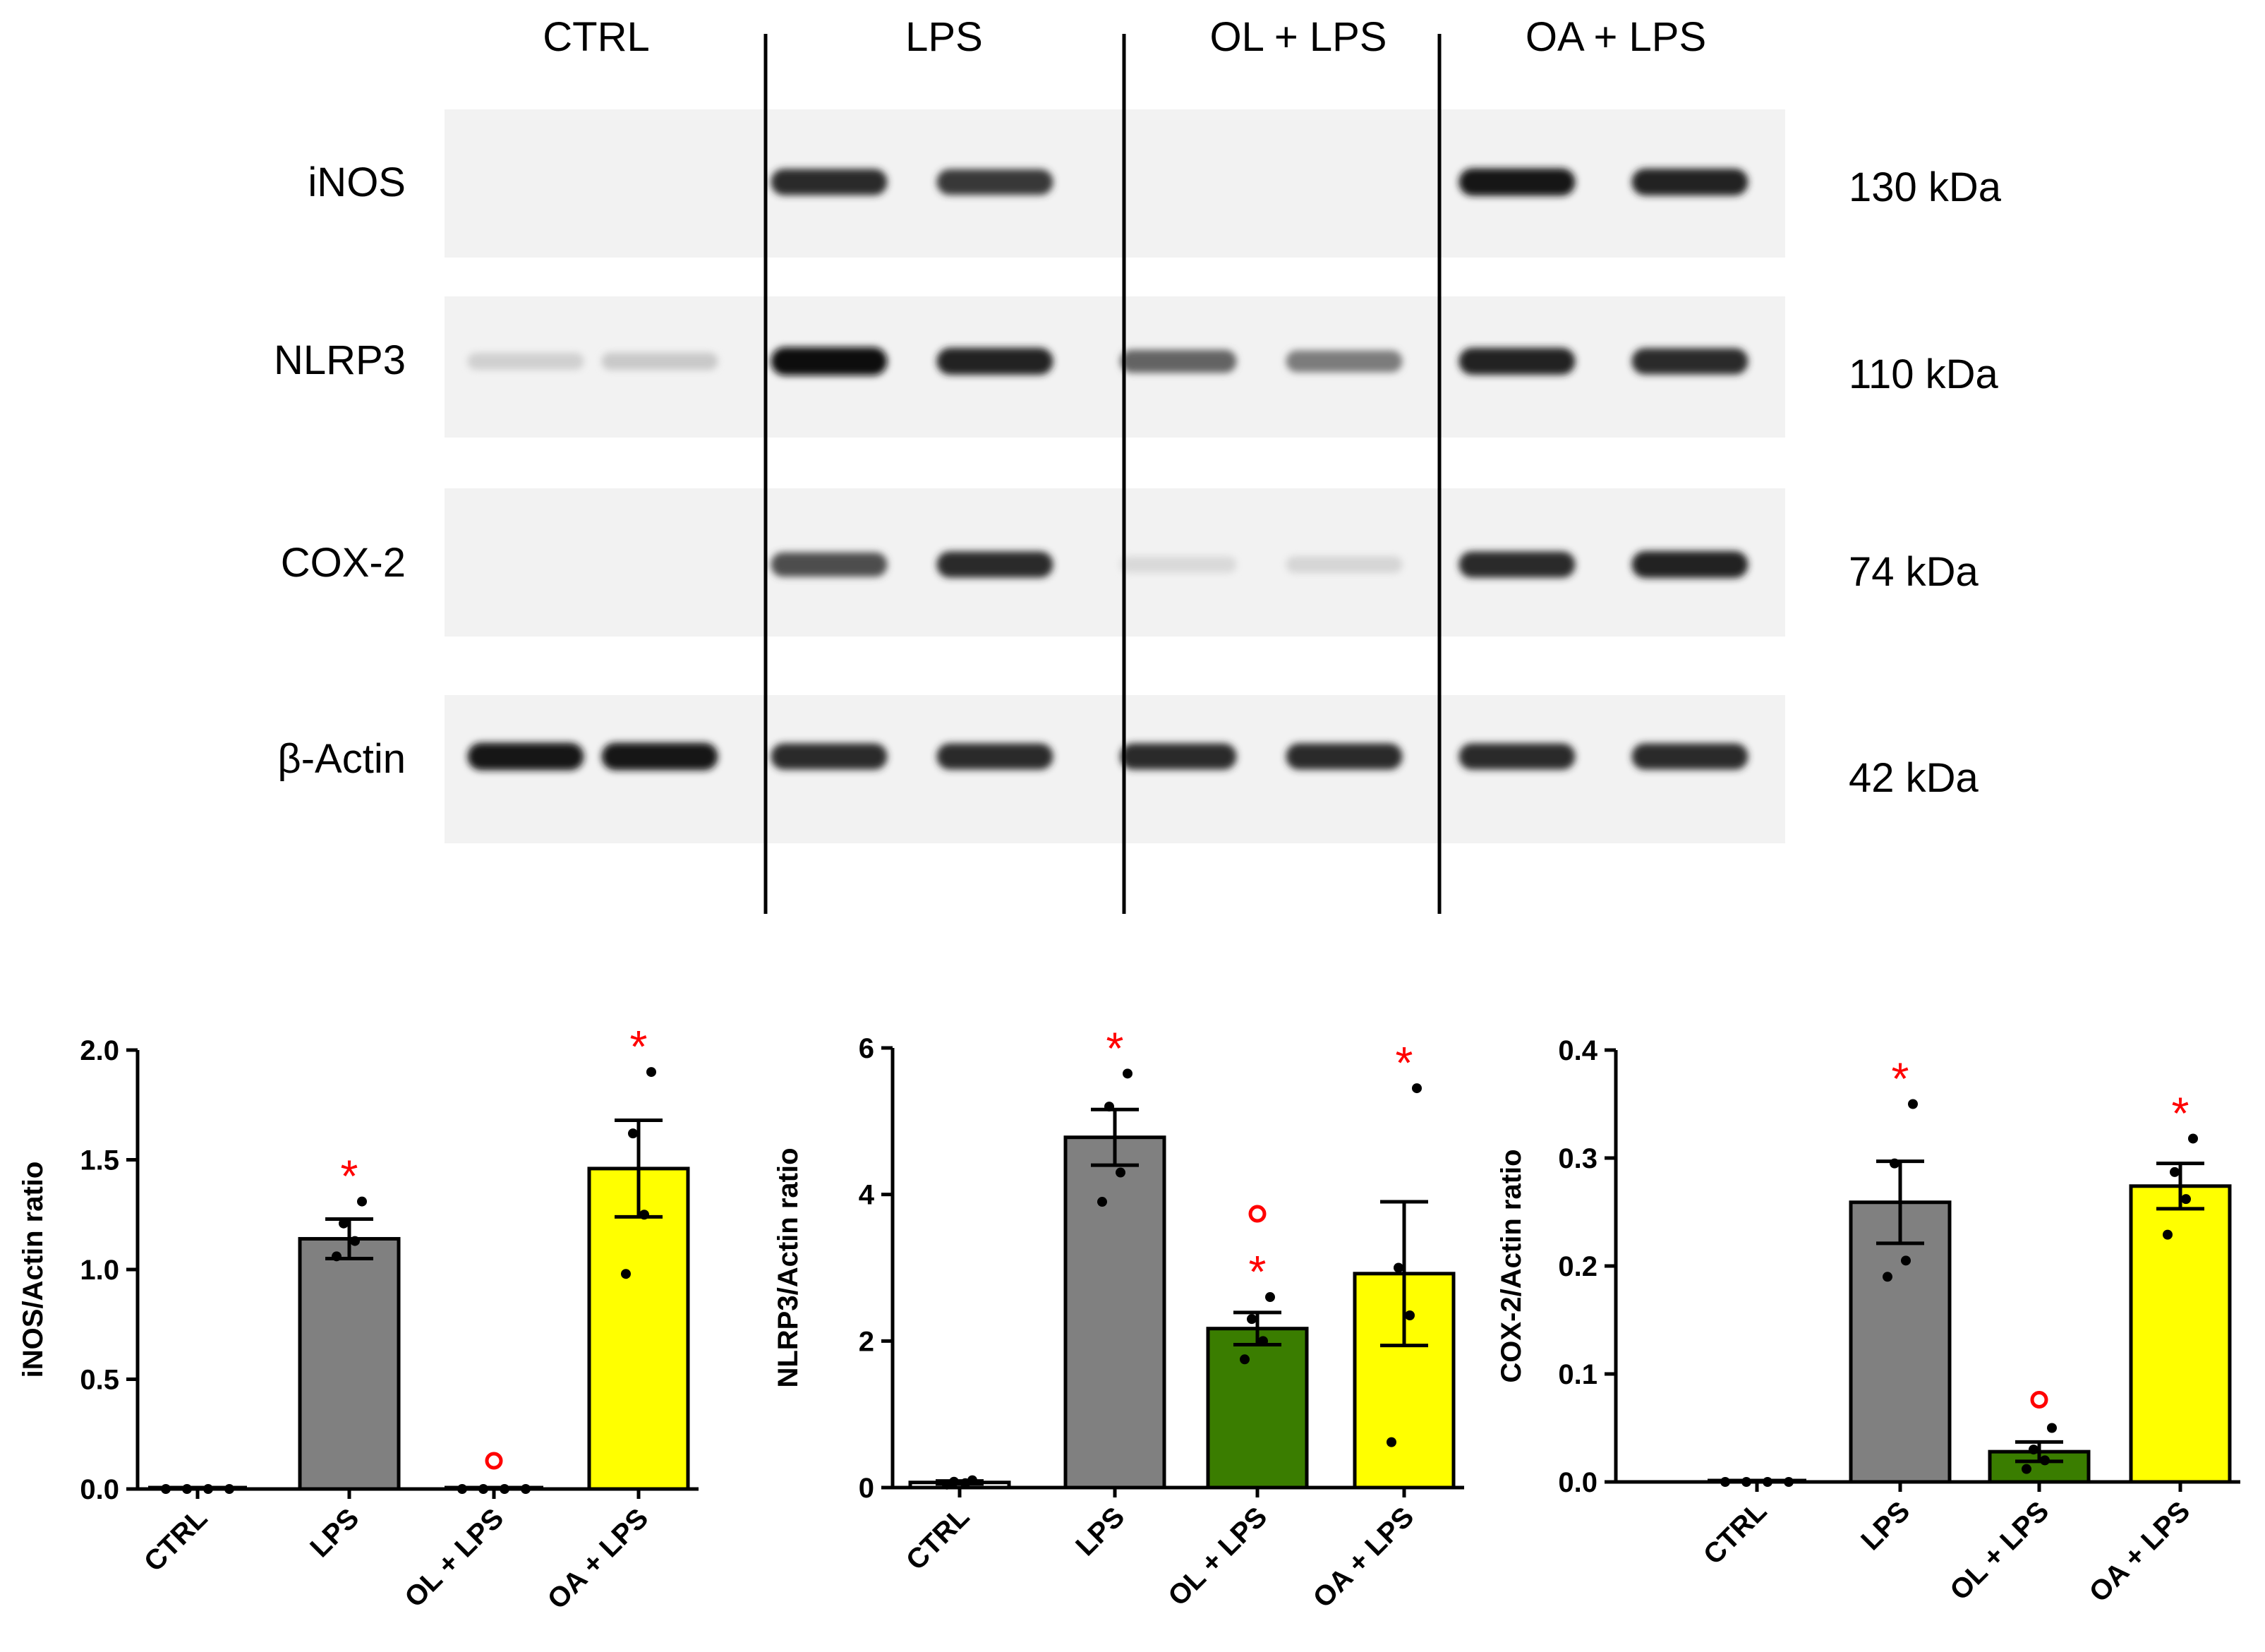  I want to click on molecular-weight-label: 74 kDa, so click(1914, 572).